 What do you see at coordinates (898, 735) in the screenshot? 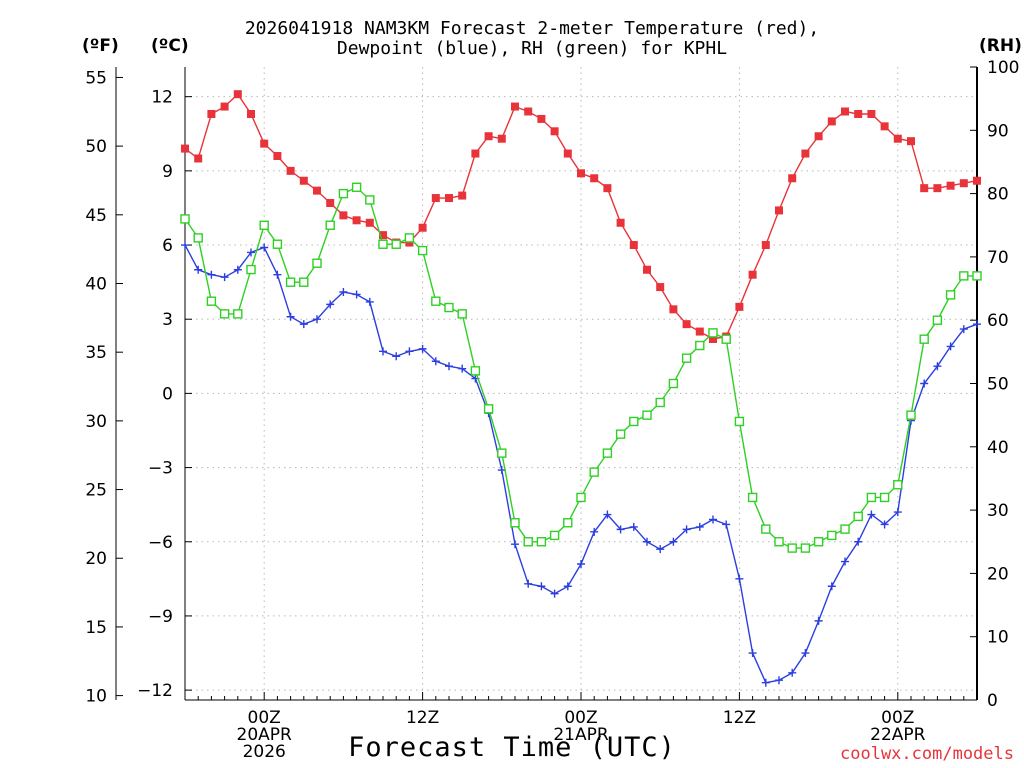
I see `x-tick-label: 22APR` at bounding box center [898, 735].